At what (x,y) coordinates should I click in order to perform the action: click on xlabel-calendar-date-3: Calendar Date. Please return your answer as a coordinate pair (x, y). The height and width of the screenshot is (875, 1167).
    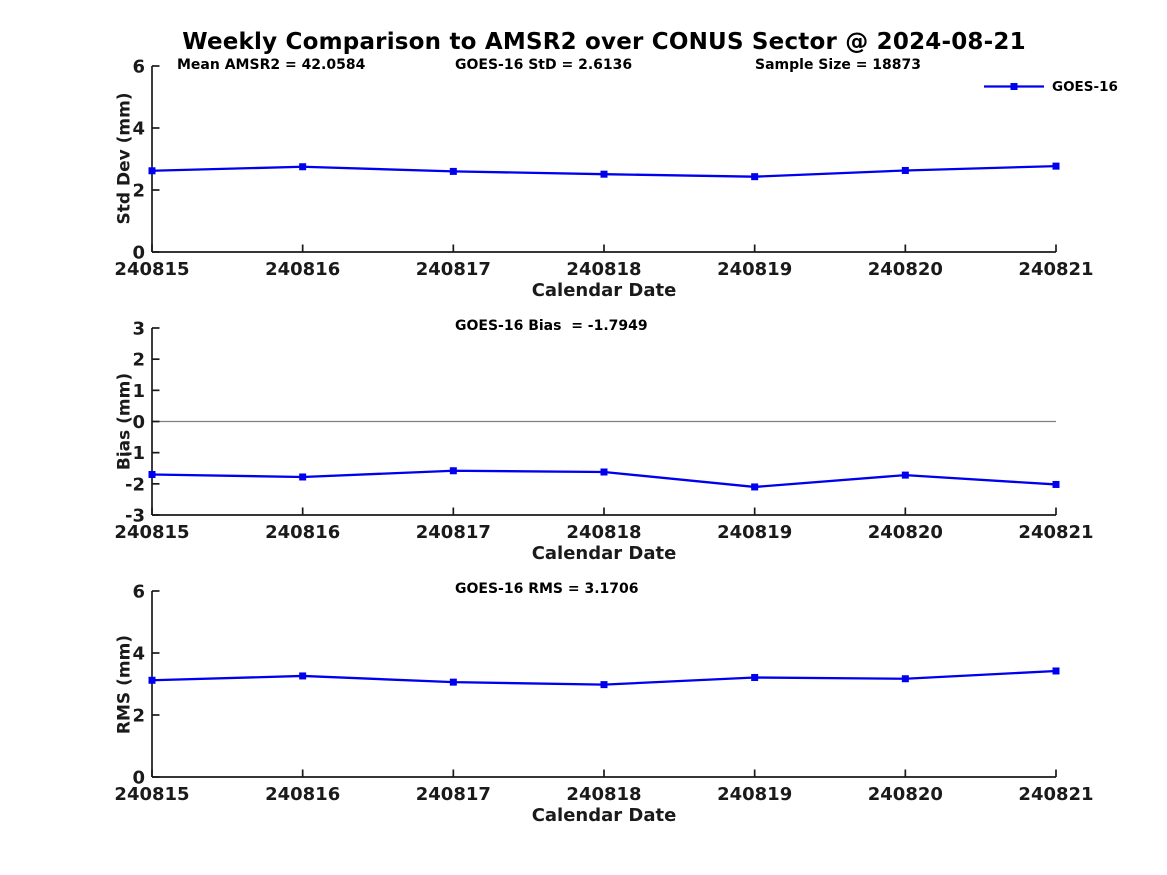
    Looking at the image, I should click on (604, 815).